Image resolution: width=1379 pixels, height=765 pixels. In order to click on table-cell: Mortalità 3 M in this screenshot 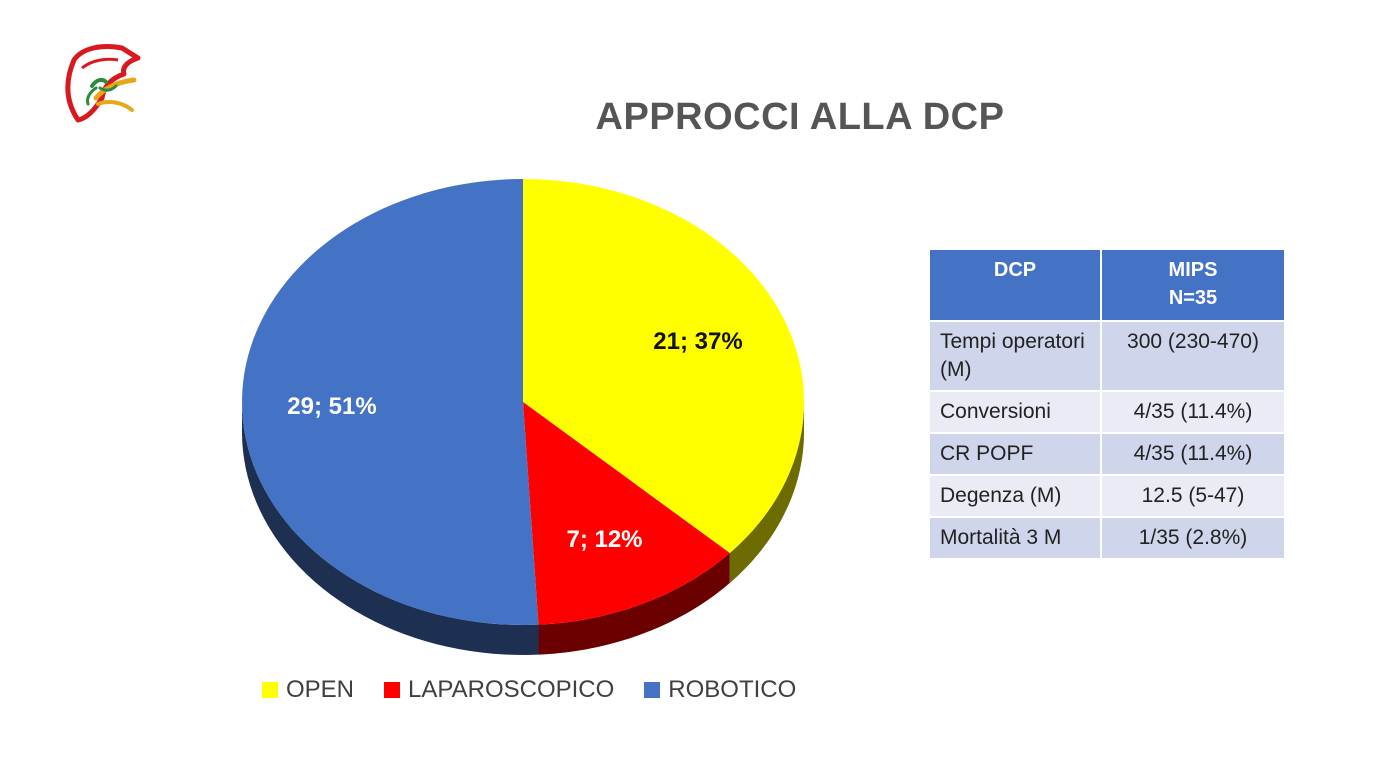, I will do `click(1015, 538)`.